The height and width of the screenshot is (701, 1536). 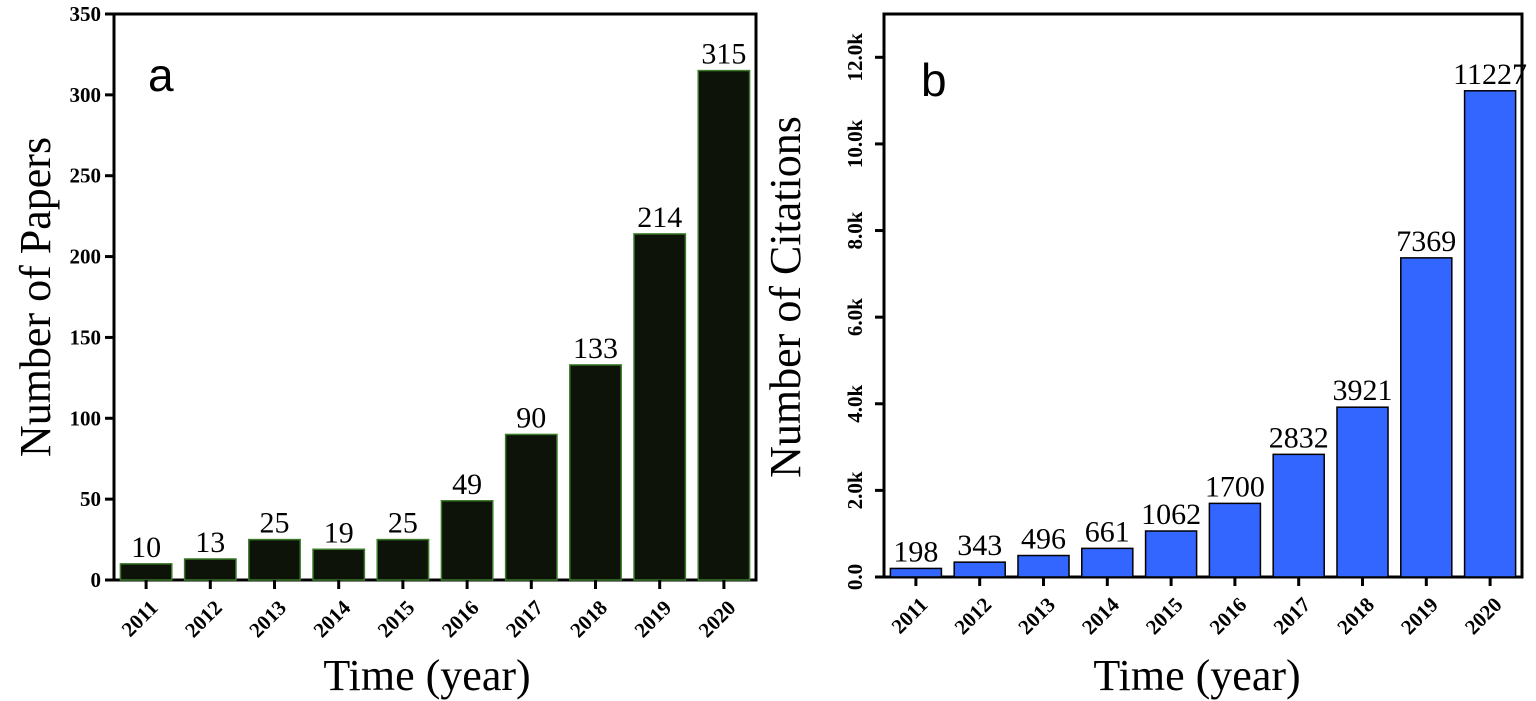 What do you see at coordinates (1235, 486) in the screenshot?
I see `value-label-2016: 1700` at bounding box center [1235, 486].